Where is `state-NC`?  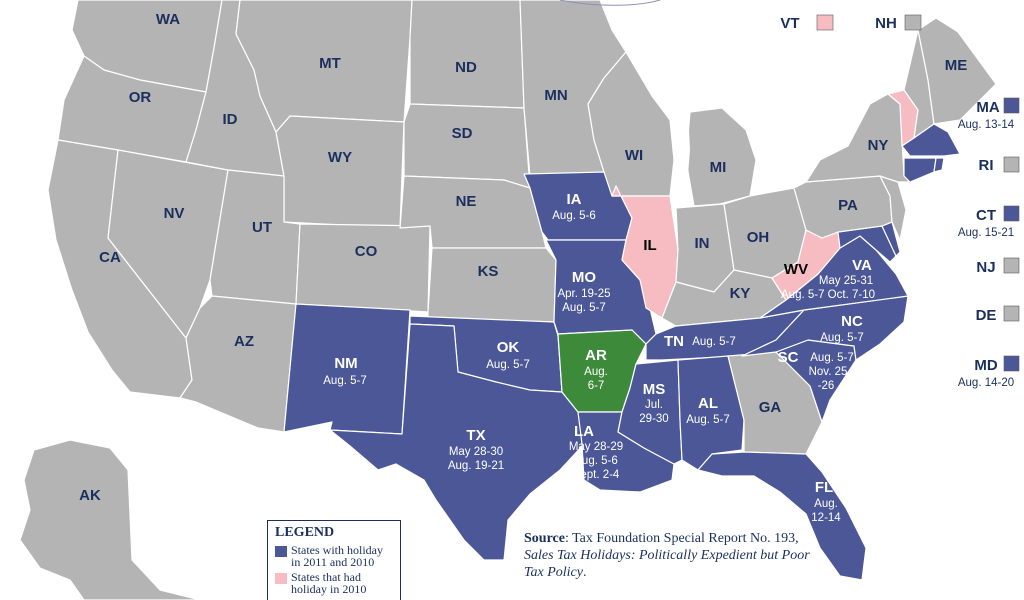 state-NC is located at coordinates (825, 328).